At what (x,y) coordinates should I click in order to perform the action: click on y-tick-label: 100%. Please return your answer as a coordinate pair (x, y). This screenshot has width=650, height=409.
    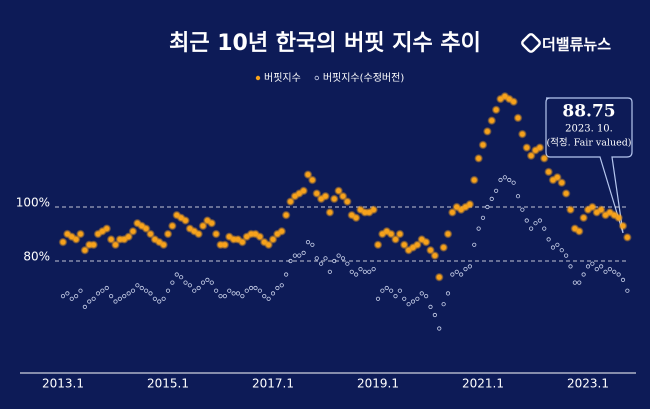
    Looking at the image, I should click on (33, 203).